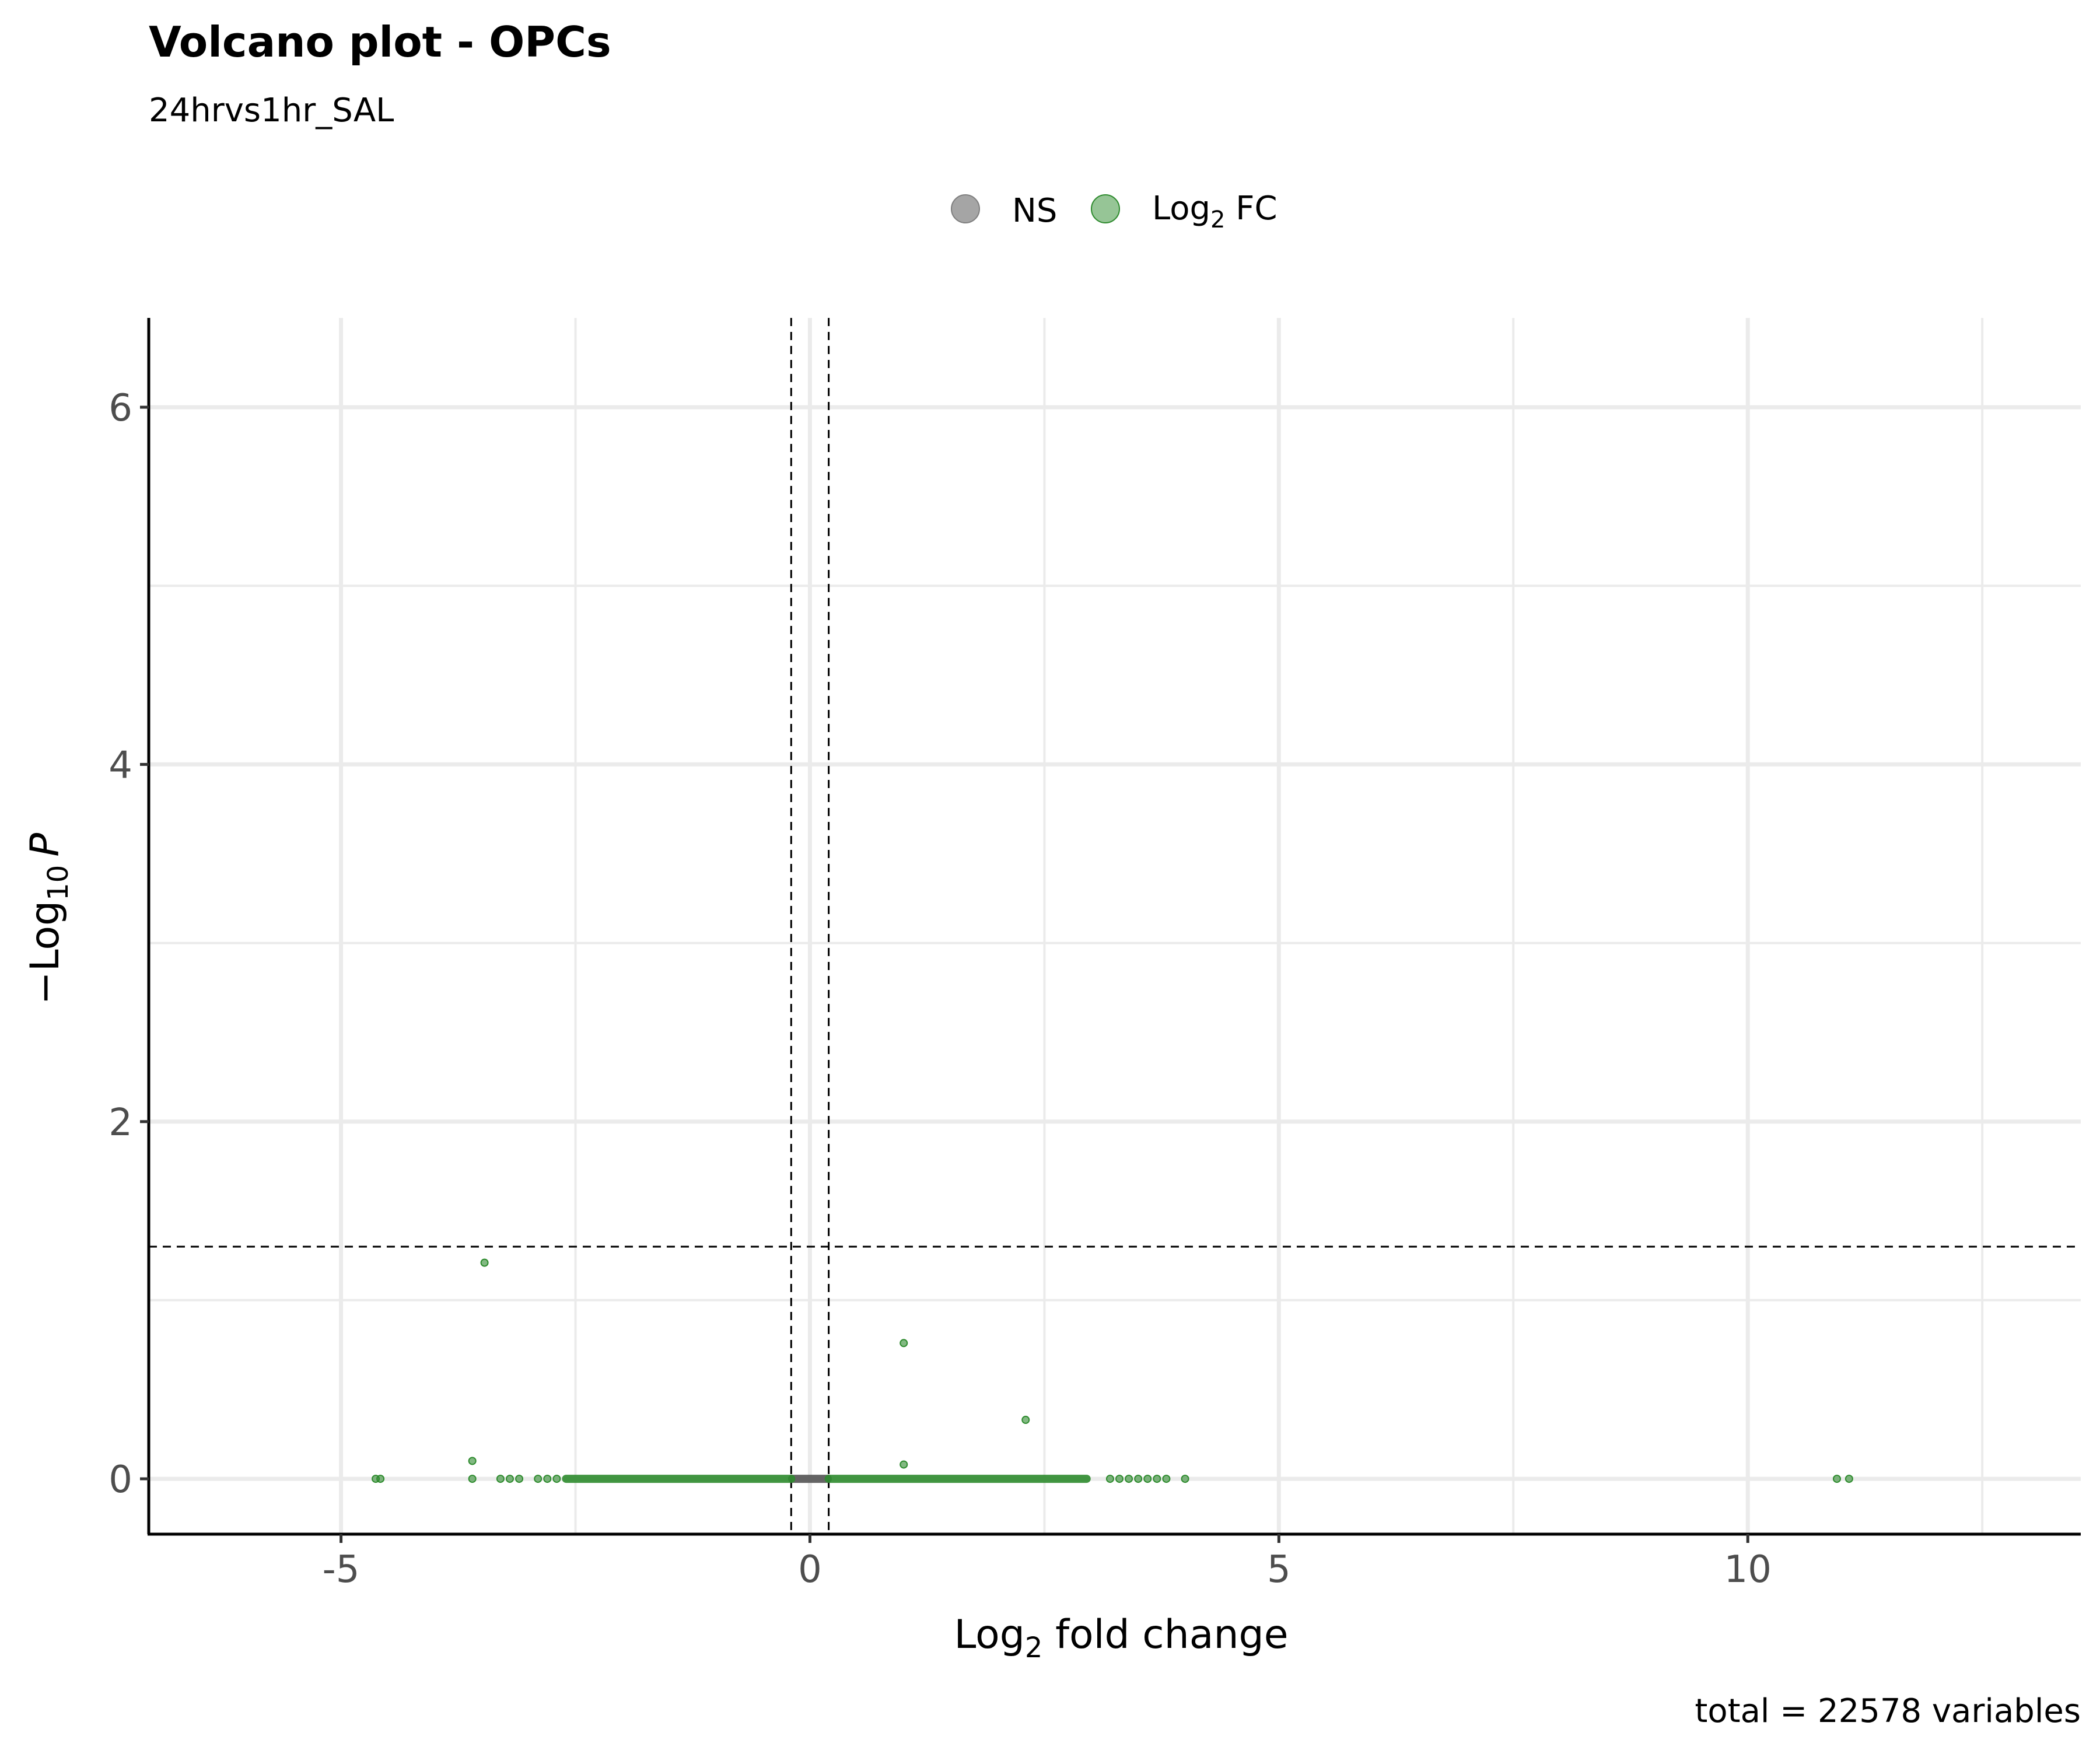 This screenshot has height=1750, width=2100. I want to click on legend-ns-marker, so click(965, 208).